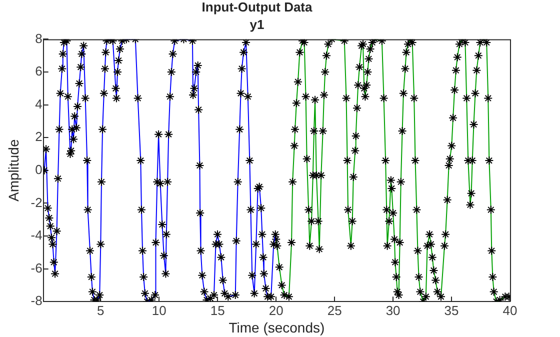 The height and width of the screenshot is (337, 560). I want to click on y-tick-label: 2, so click(38, 136).